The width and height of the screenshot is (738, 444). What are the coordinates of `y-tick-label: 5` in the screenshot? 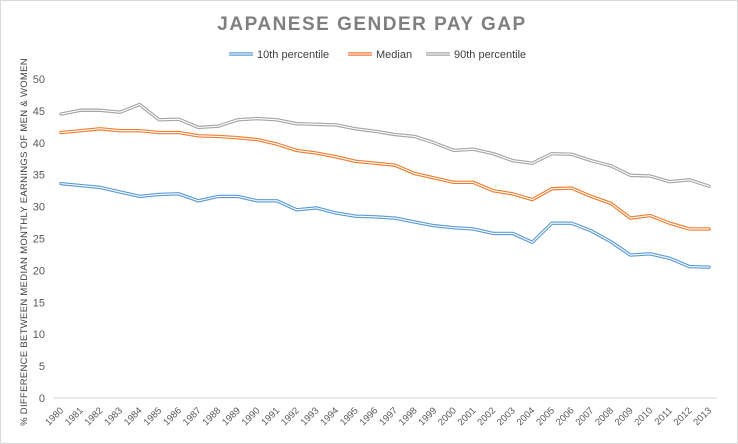 It's located at (42, 367).